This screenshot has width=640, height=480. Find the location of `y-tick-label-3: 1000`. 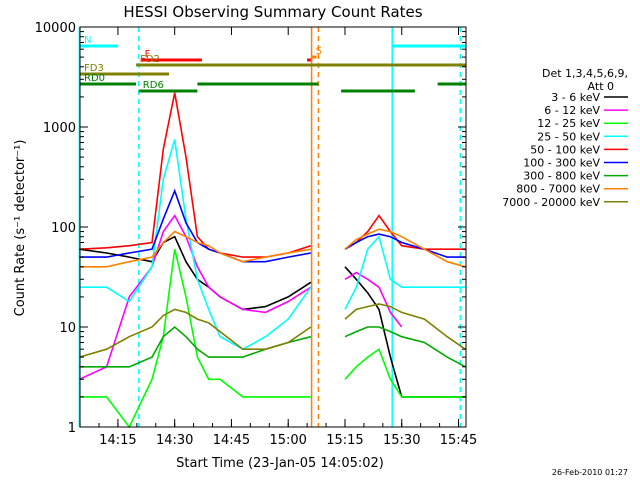

y-tick-label-3: 1000 is located at coordinates (59, 128).